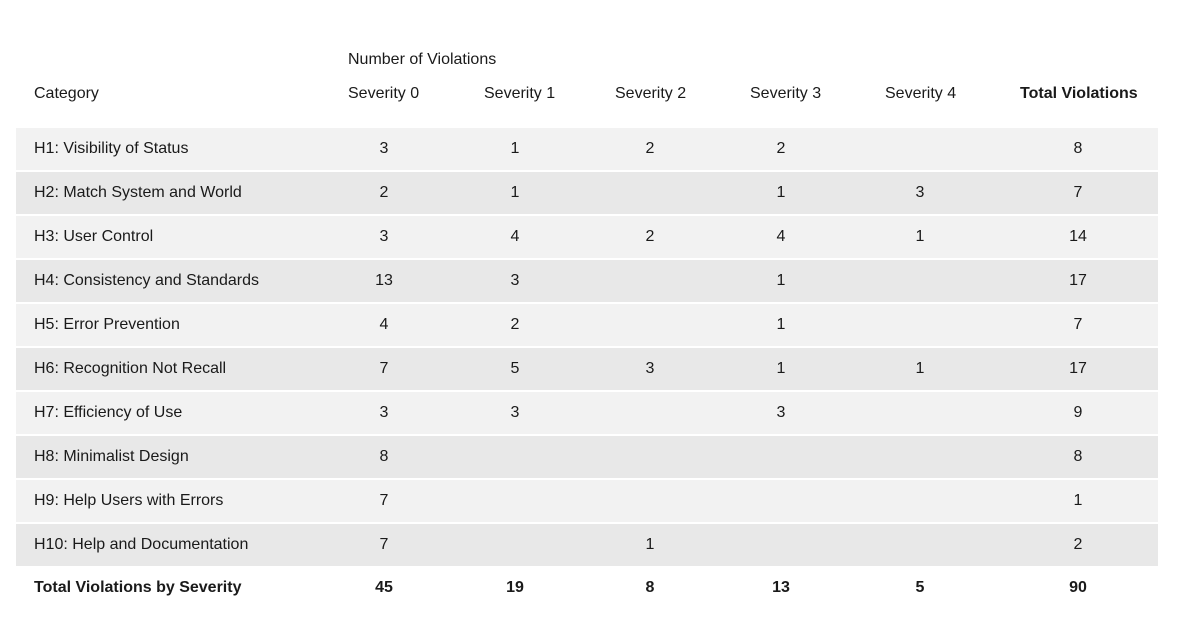  I want to click on row-category: H7: Efficiency of Use, so click(108, 412).